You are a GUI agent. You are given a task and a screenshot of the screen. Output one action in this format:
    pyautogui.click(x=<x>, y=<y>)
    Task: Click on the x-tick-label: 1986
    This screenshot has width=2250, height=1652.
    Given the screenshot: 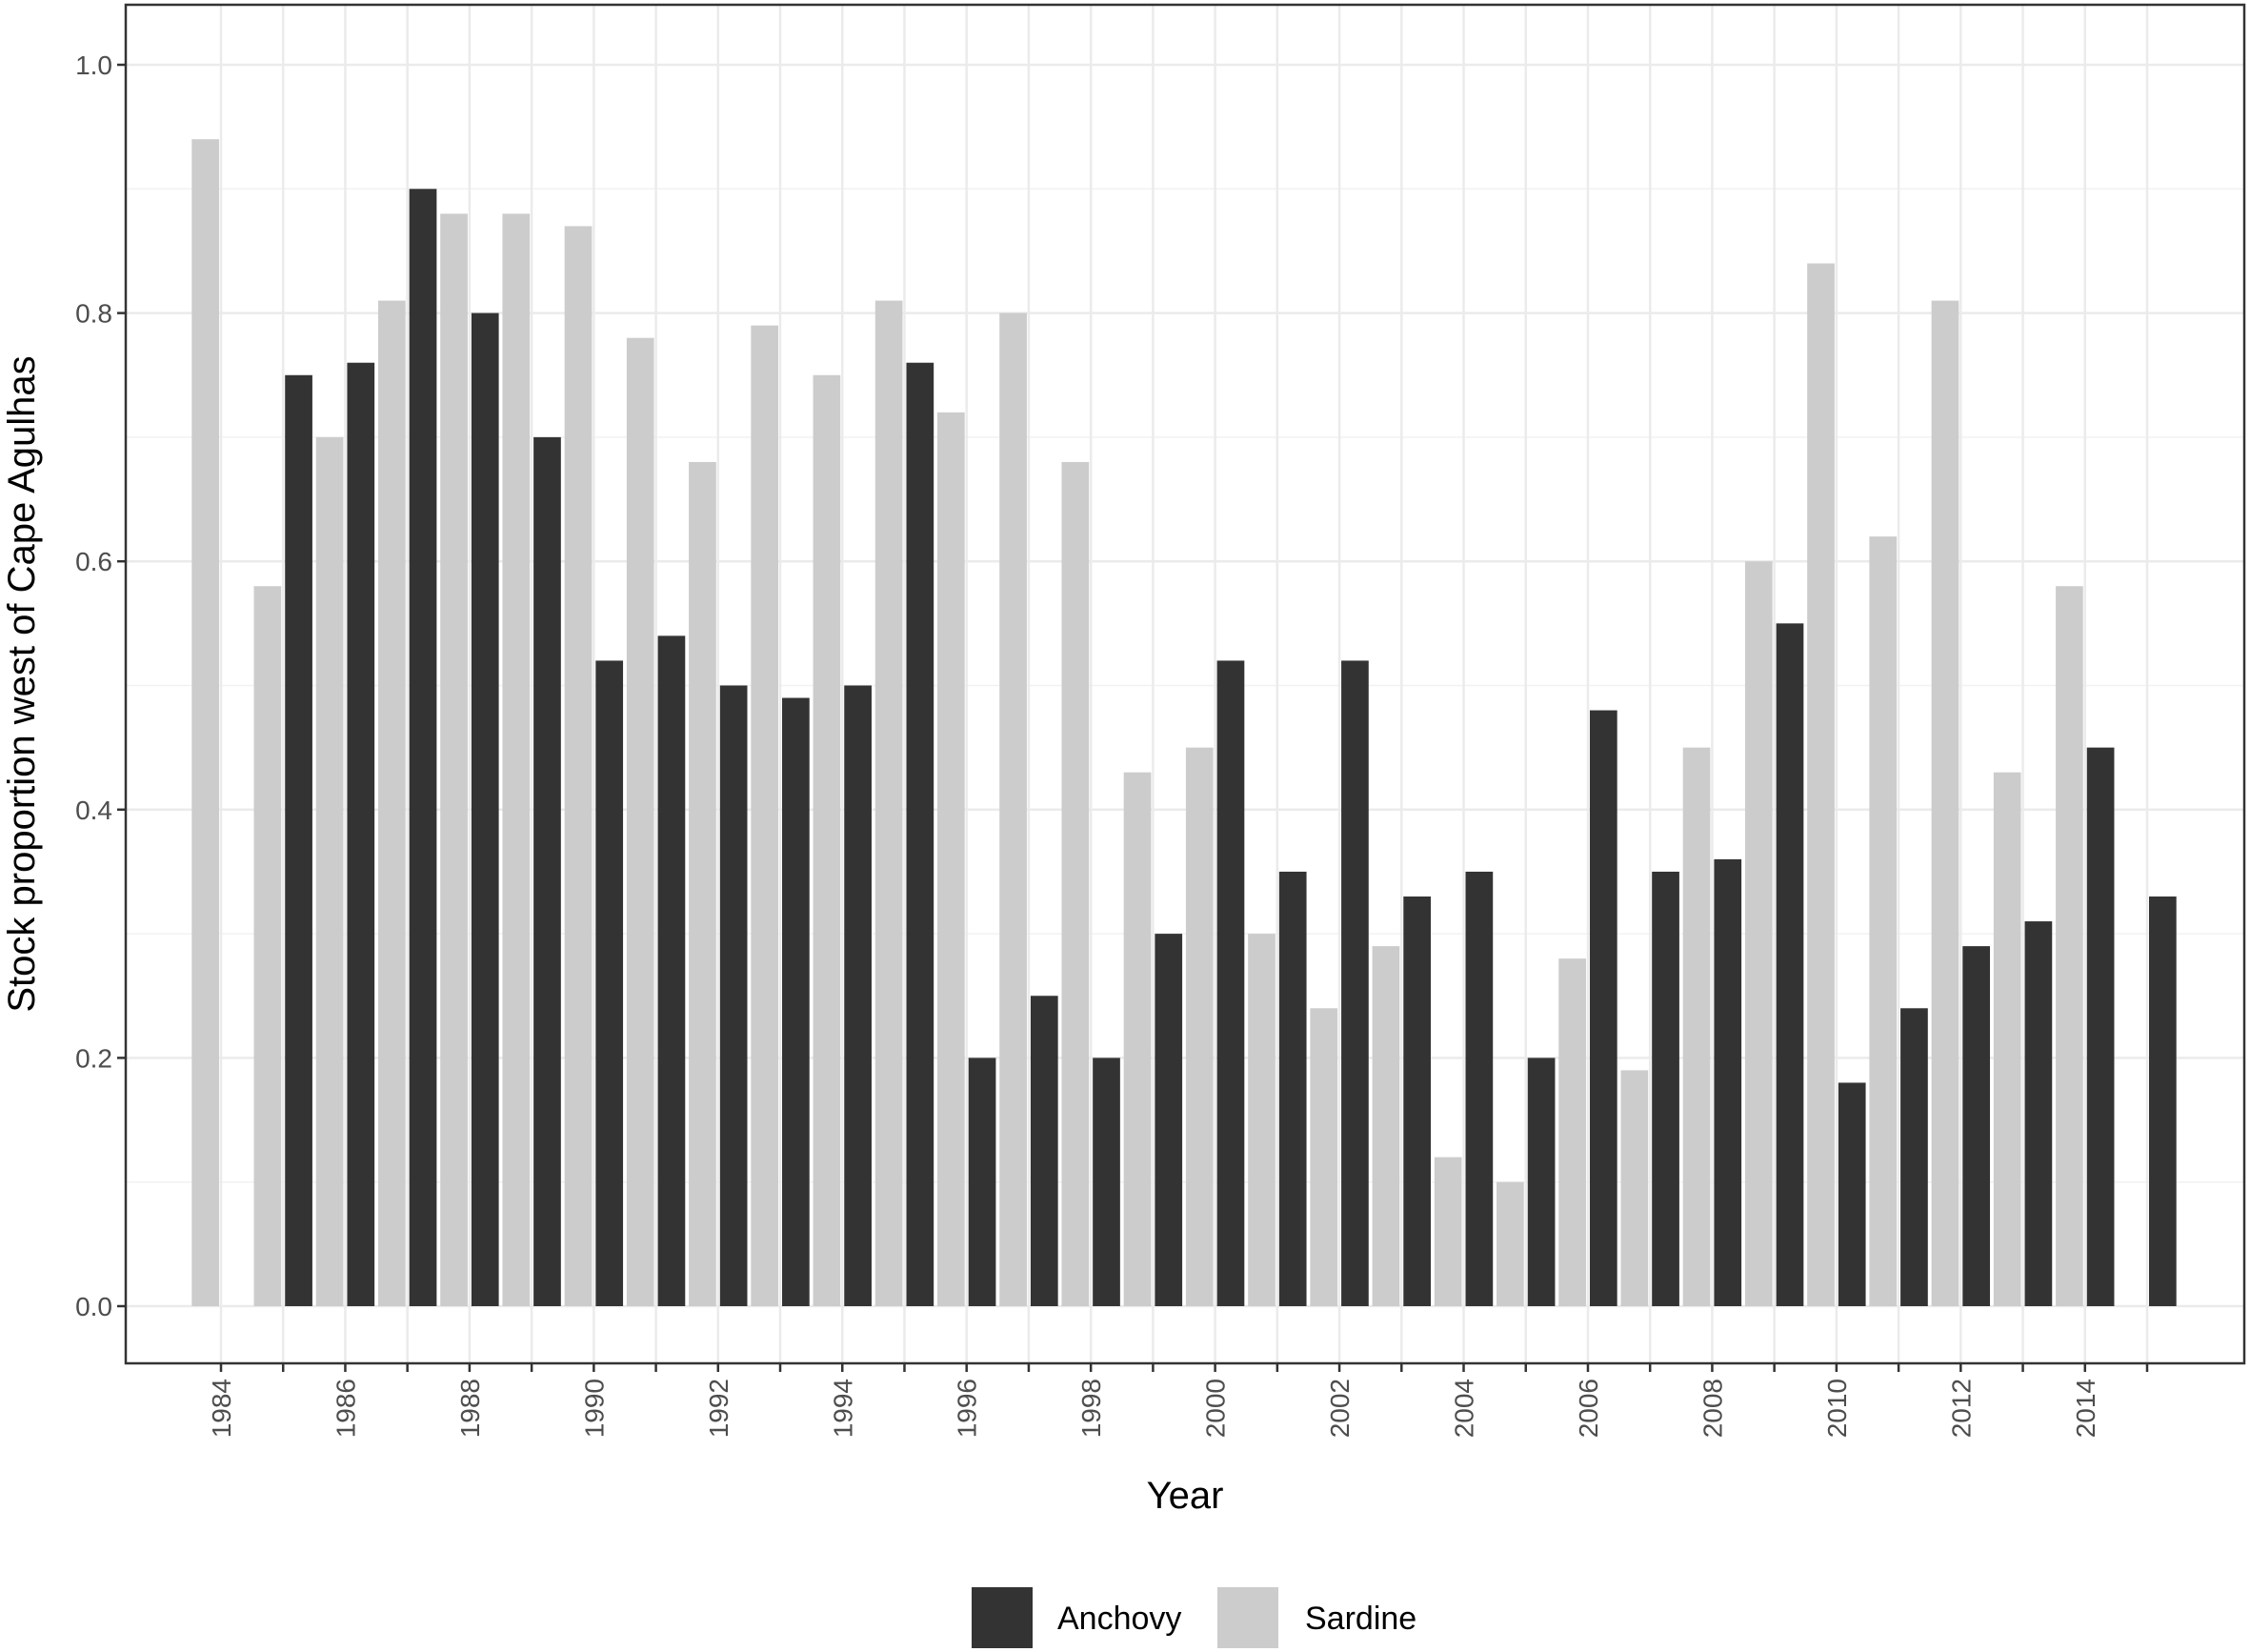 What is the action you would take?
    pyautogui.click(x=345, y=1408)
    